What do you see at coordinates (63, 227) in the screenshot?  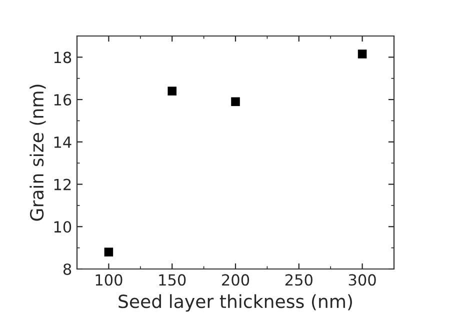 I see `y-tick-label: 10` at bounding box center [63, 227].